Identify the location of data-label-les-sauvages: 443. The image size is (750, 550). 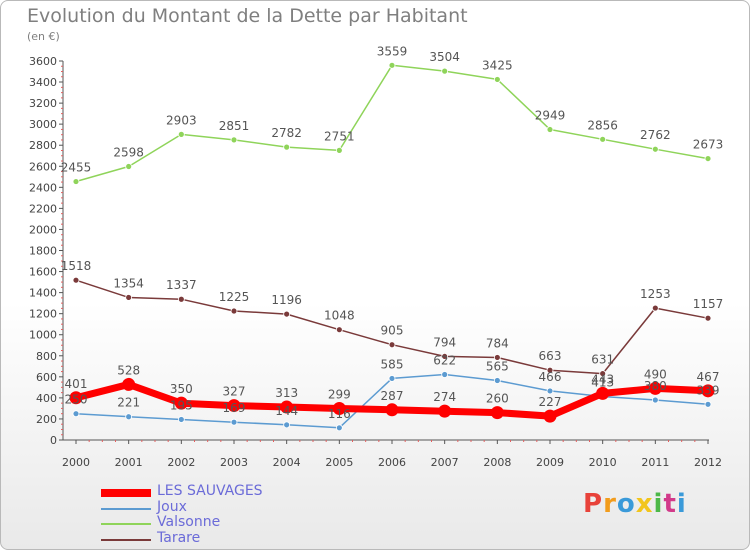
(602, 379).